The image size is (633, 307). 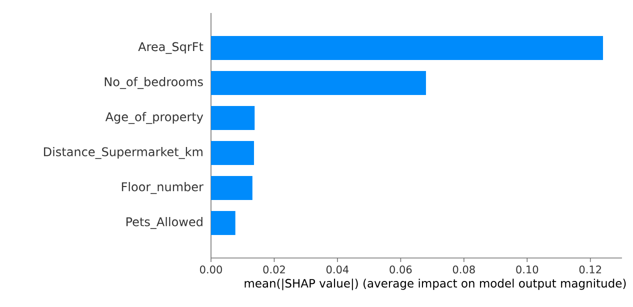 What do you see at coordinates (153, 83) in the screenshot?
I see `y-tick-label: No_of_bedrooms` at bounding box center [153, 83].